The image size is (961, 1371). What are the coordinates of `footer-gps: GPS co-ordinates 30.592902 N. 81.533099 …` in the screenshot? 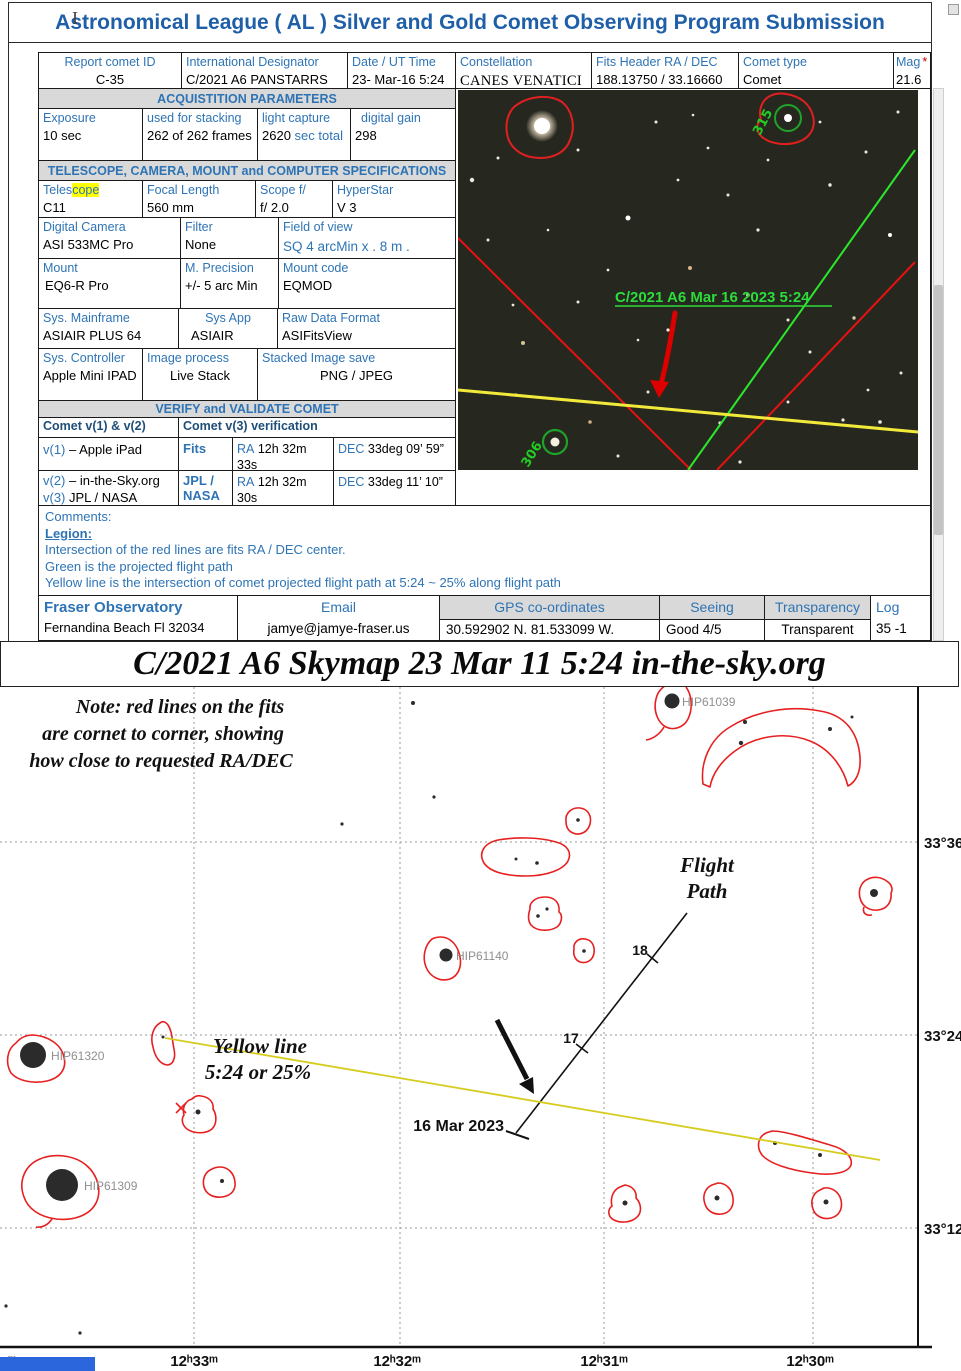 It's located at (549, 618).